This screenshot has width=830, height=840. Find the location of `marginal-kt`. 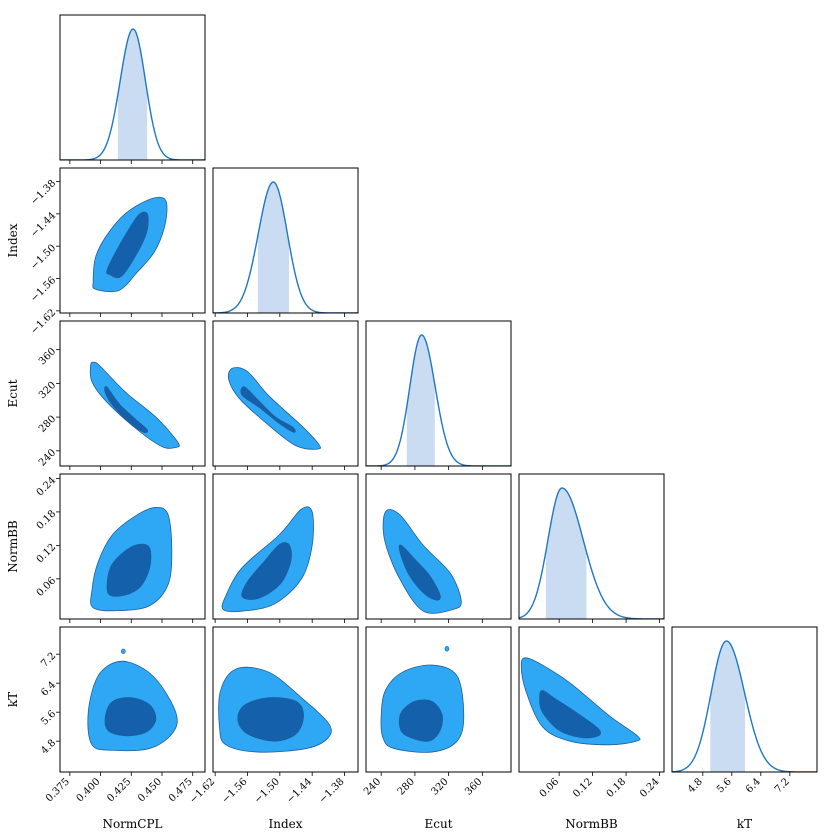

marginal-kt is located at coordinates (744, 706).